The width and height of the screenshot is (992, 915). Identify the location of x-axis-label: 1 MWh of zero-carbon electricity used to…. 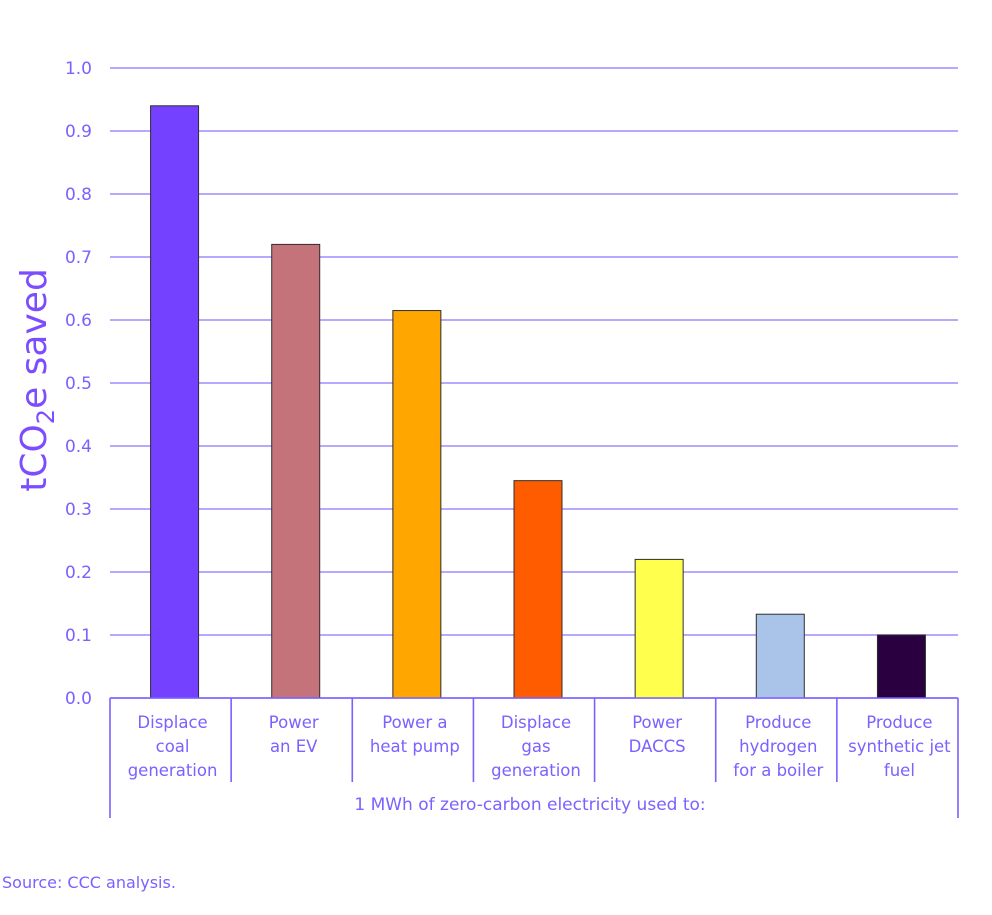
(529, 805).